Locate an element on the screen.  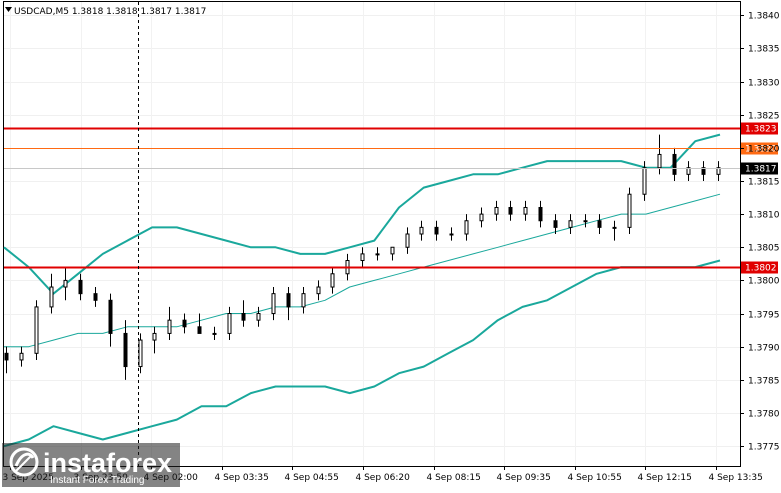
price-tick-label: 1.3775 is located at coordinates (764, 448).